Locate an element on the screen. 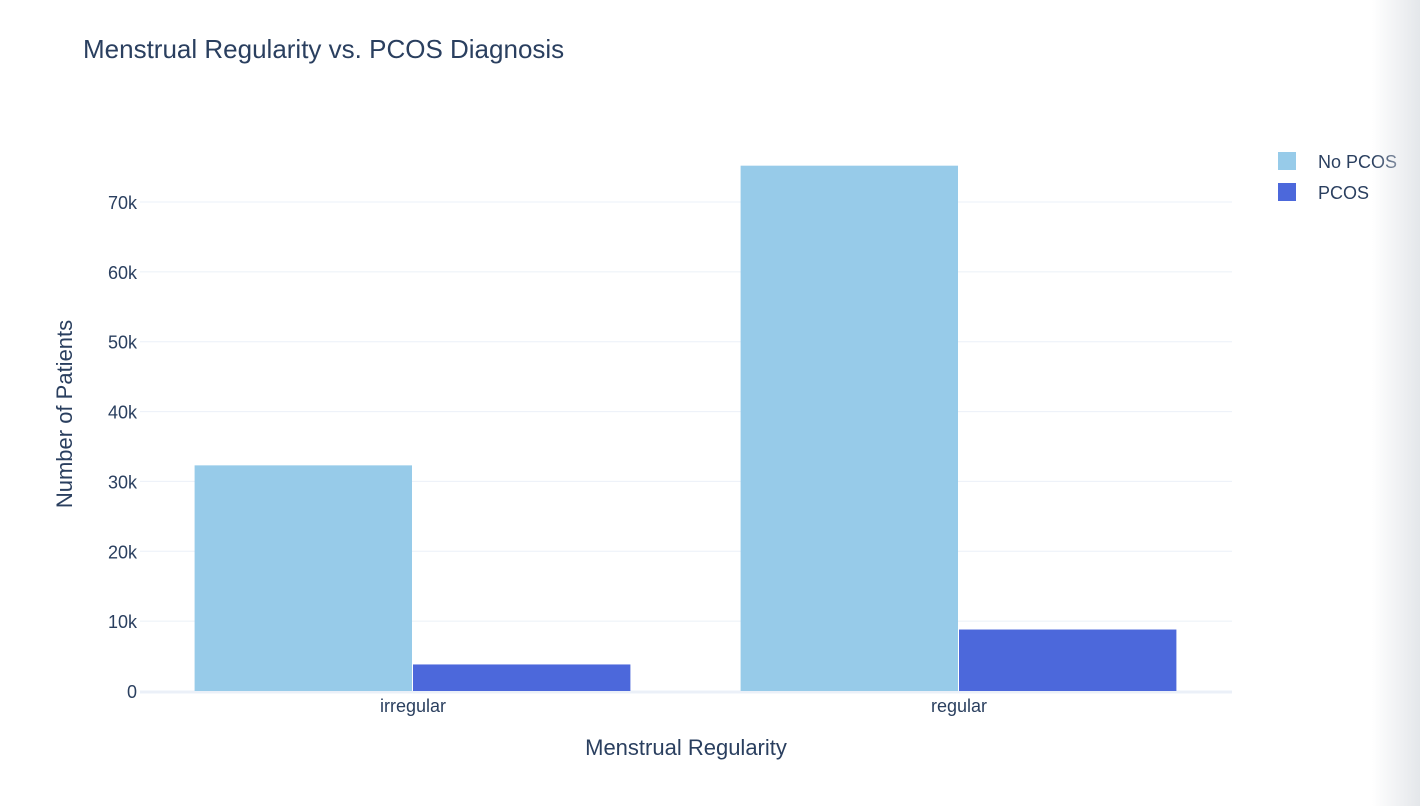  legend-label: PCOS is located at coordinates (1343, 193).